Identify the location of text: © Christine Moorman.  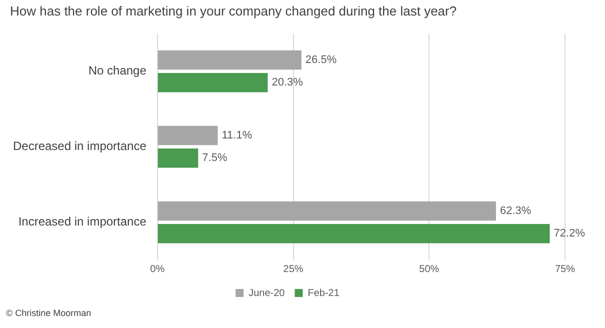
(48, 313).